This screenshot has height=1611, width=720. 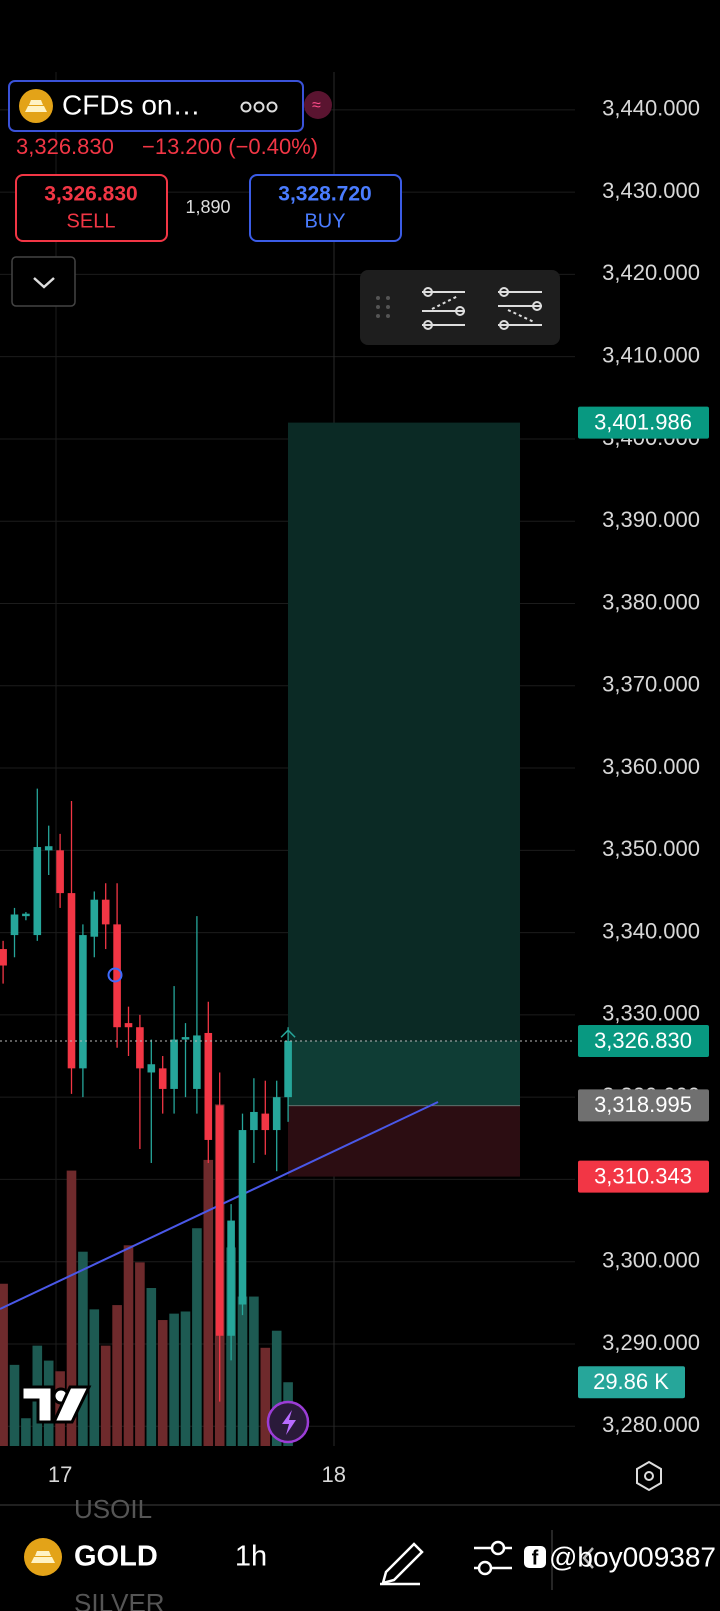 I want to click on y-tick-label: 3,370.000, so click(x=651, y=684).